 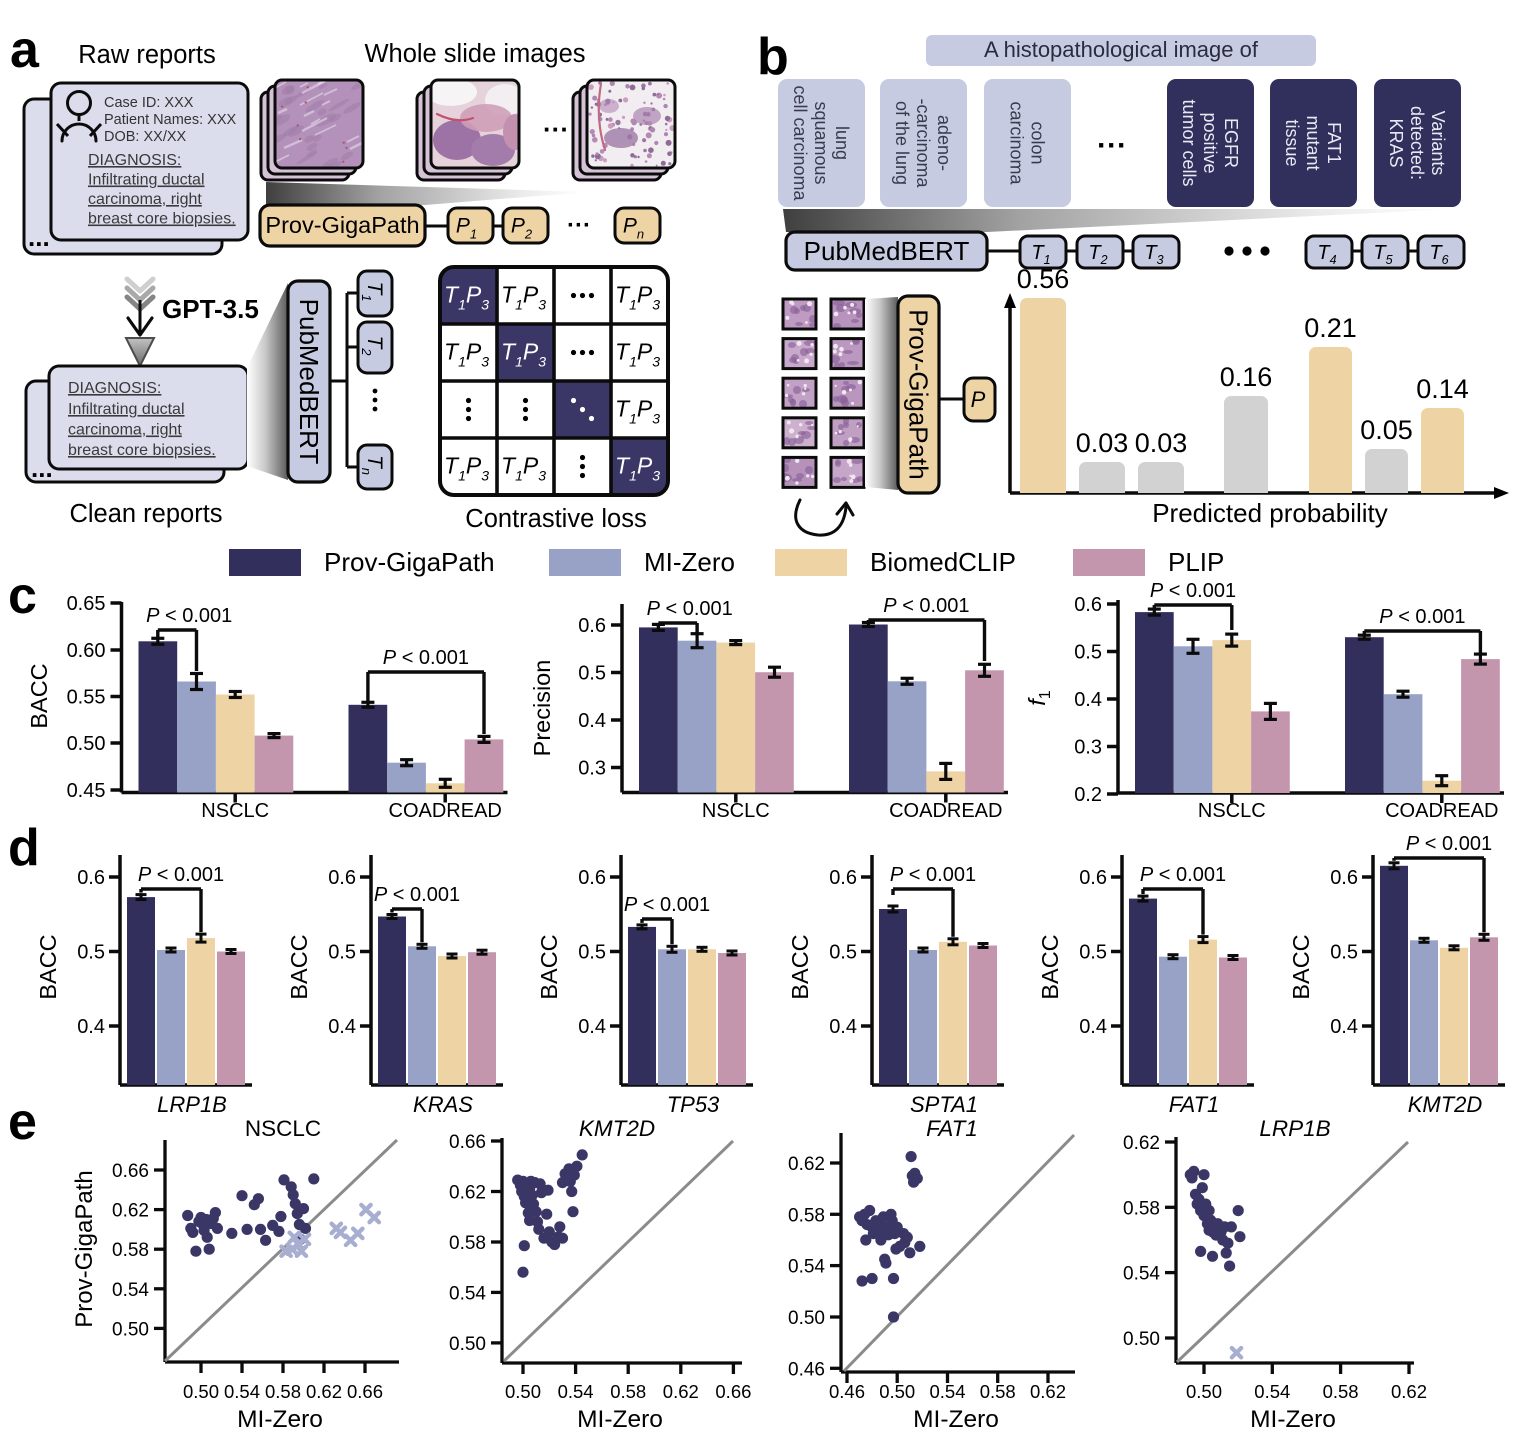 I want to click on svg-text: Case ID: XXX, so click(x=149, y=103).